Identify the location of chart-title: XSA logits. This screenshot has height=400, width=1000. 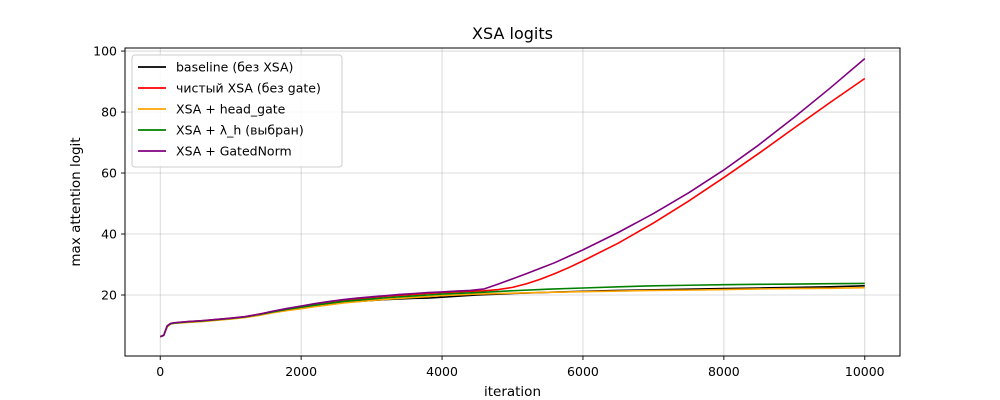
(512, 33).